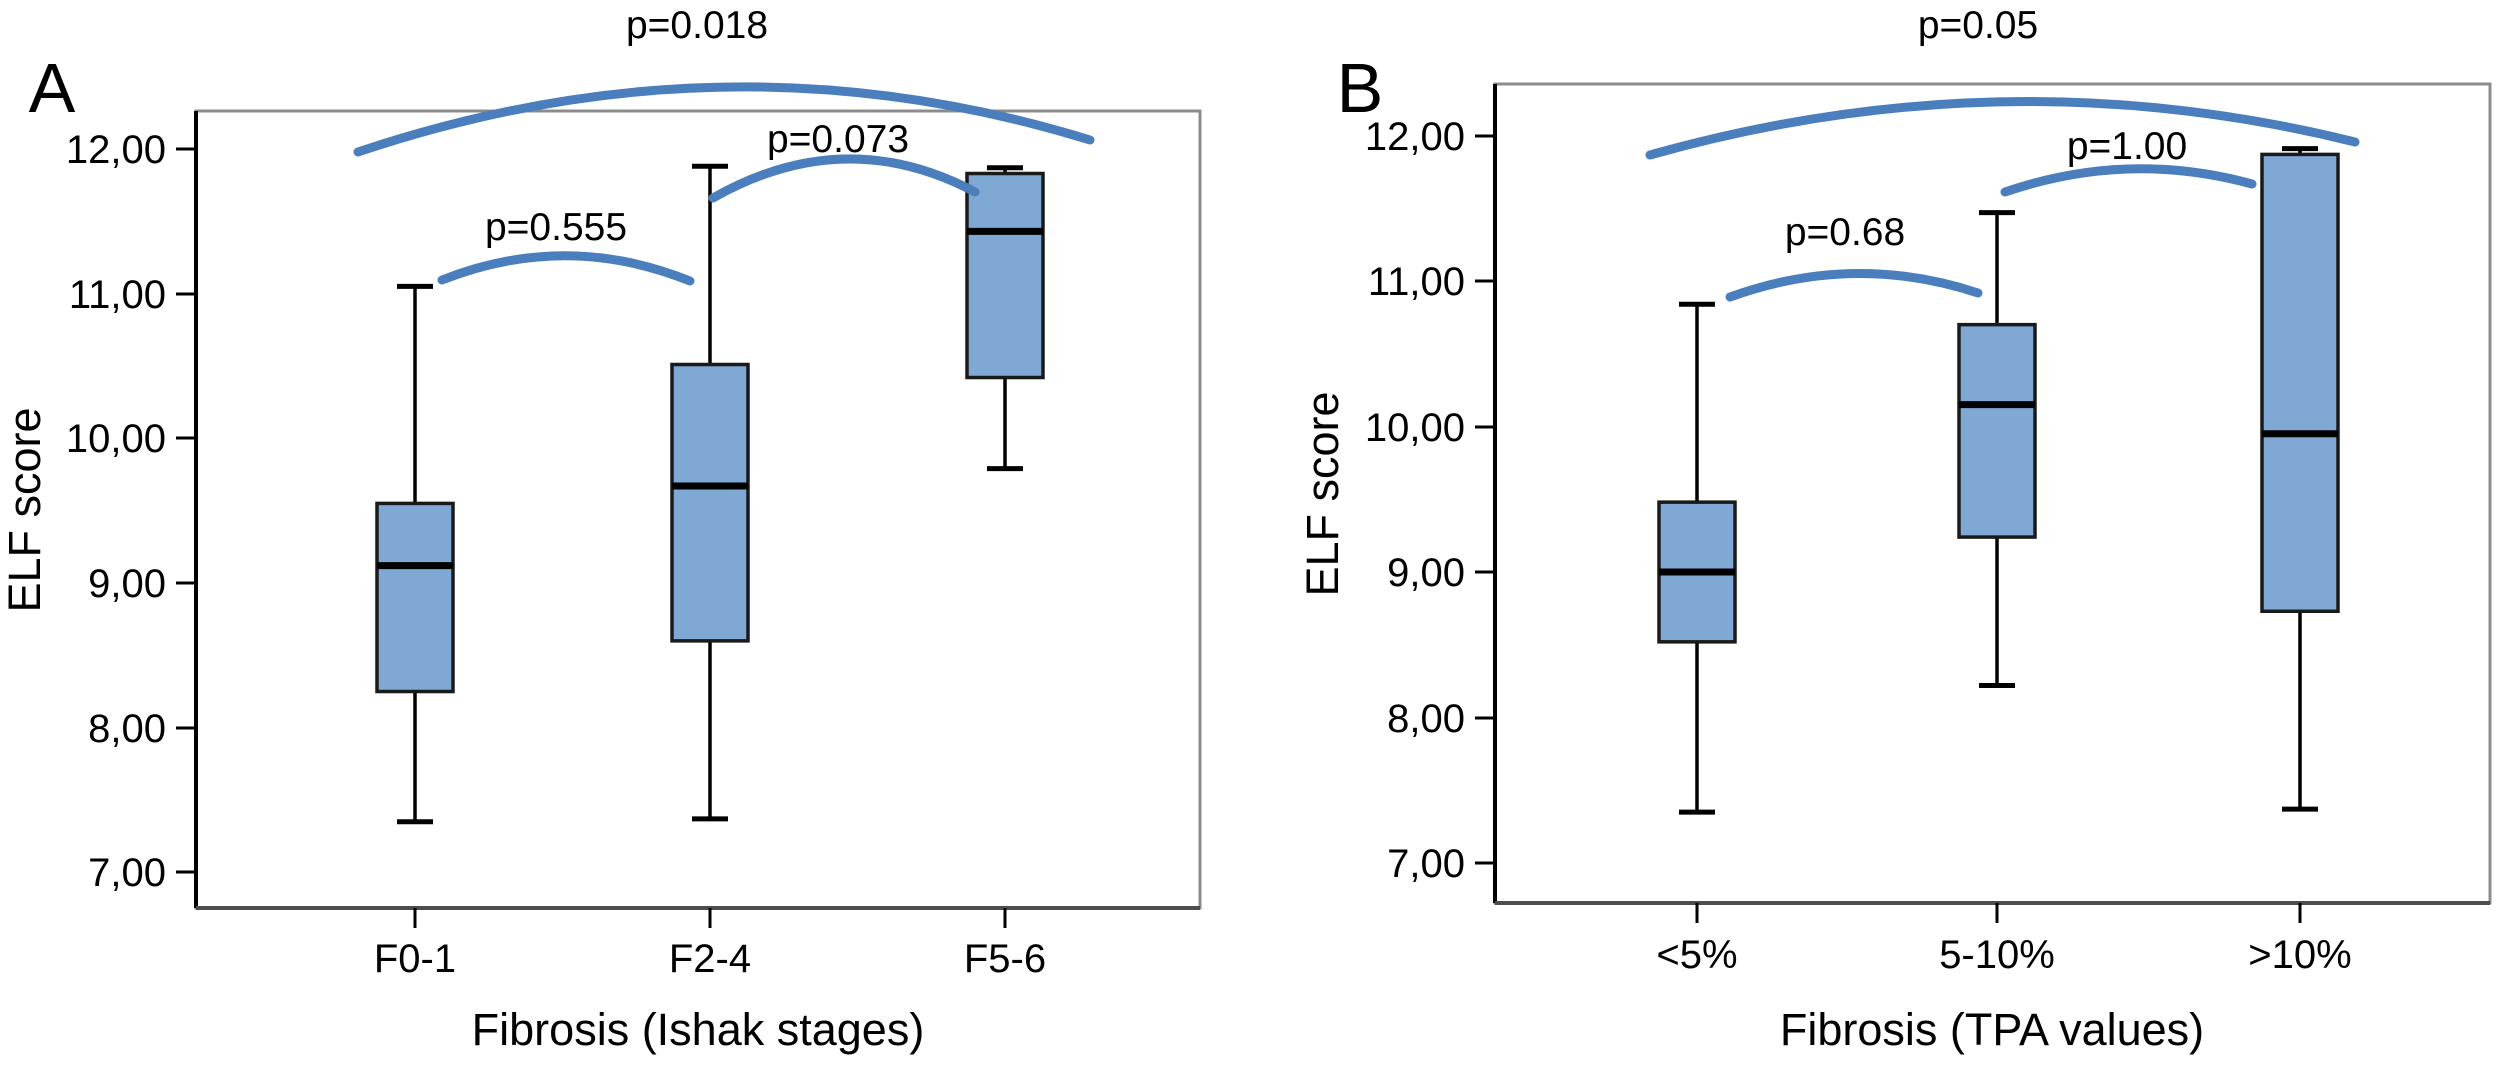 This screenshot has width=2506, height=1065. What do you see at coordinates (25, 509) in the screenshot?
I see `panel-a-y-axis-title: ELF score` at bounding box center [25, 509].